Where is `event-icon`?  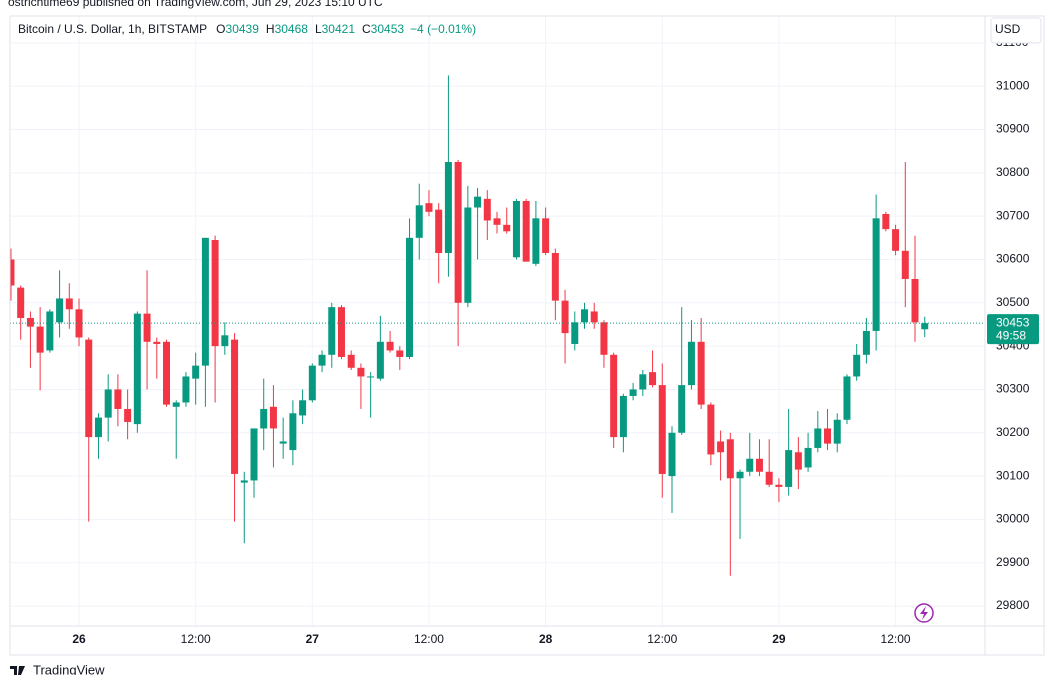 event-icon is located at coordinates (924, 613).